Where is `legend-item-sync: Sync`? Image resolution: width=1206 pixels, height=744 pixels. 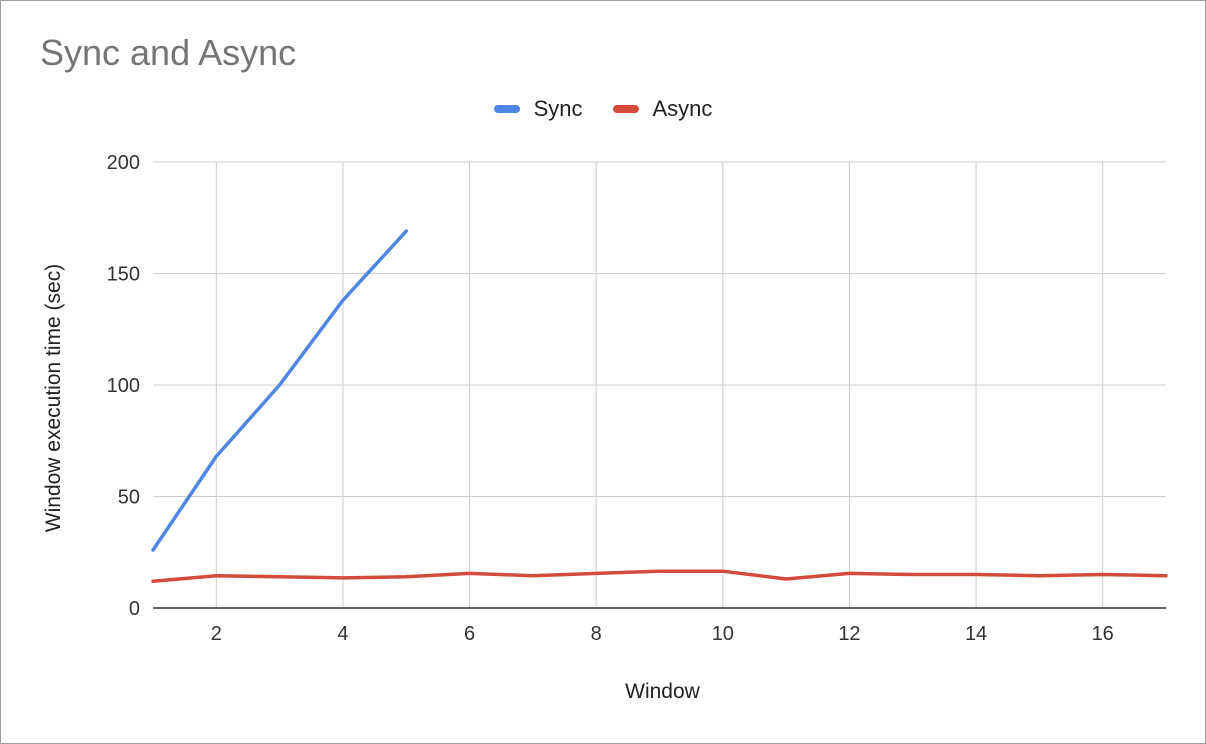
legend-item-sync: Sync is located at coordinates (538, 109).